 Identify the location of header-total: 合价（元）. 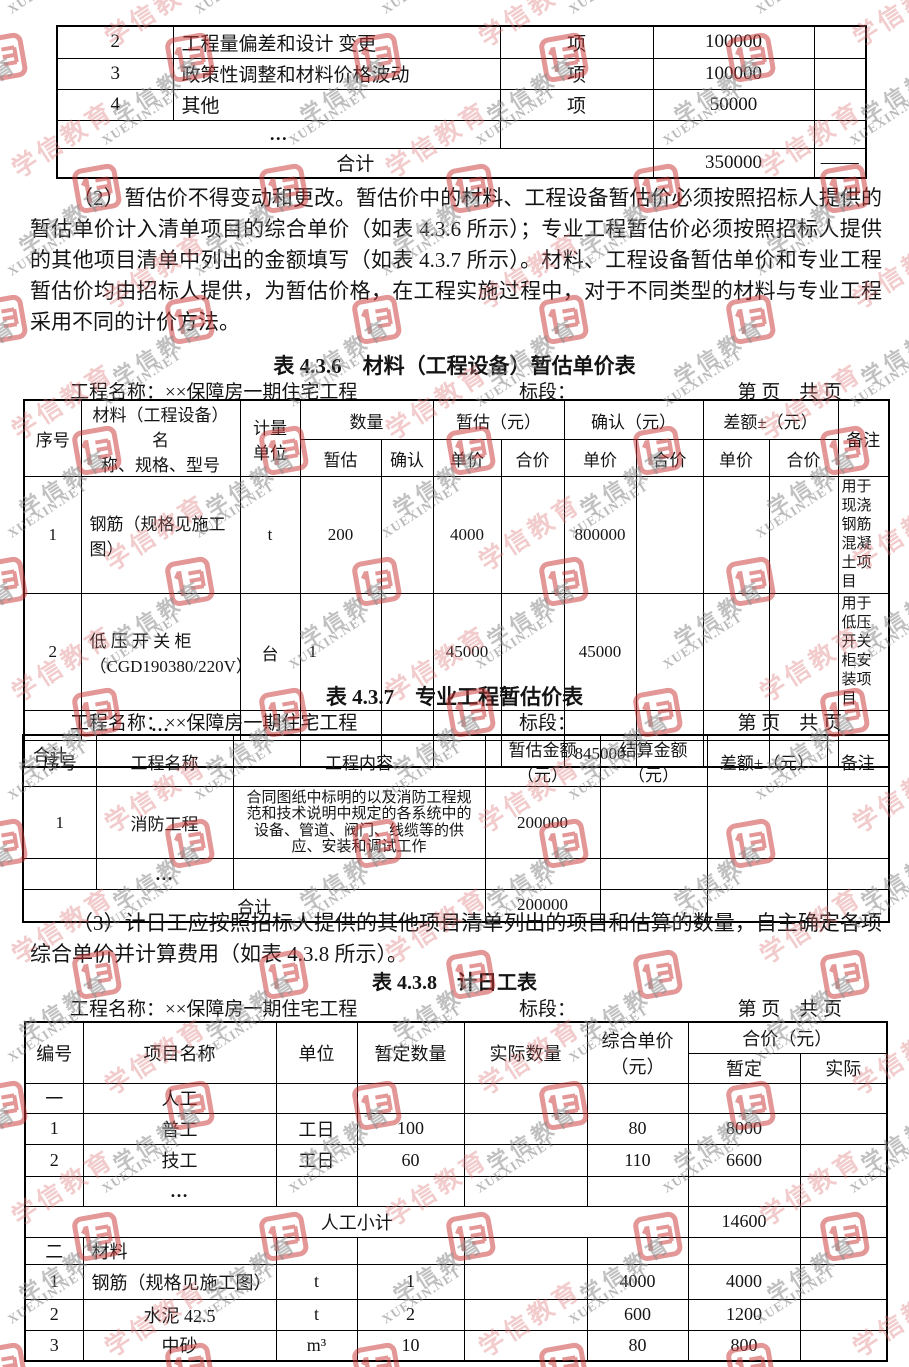
(787, 1037).